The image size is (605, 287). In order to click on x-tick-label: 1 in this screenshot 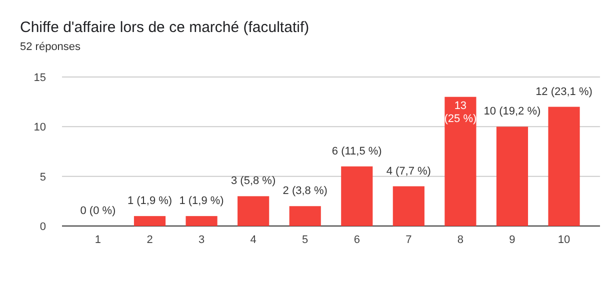, I will do `click(98, 240)`.